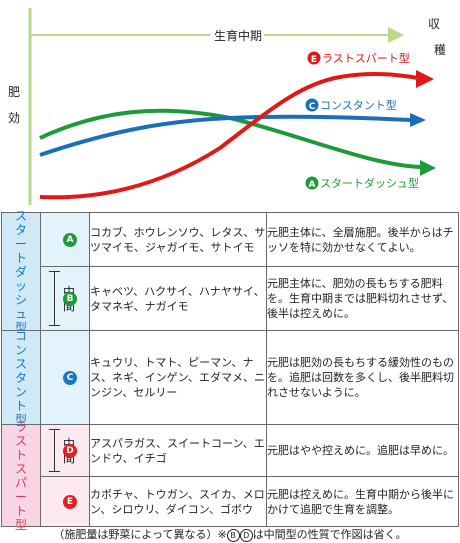  I want to click on mark-cell-c: C, so click(65, 377).